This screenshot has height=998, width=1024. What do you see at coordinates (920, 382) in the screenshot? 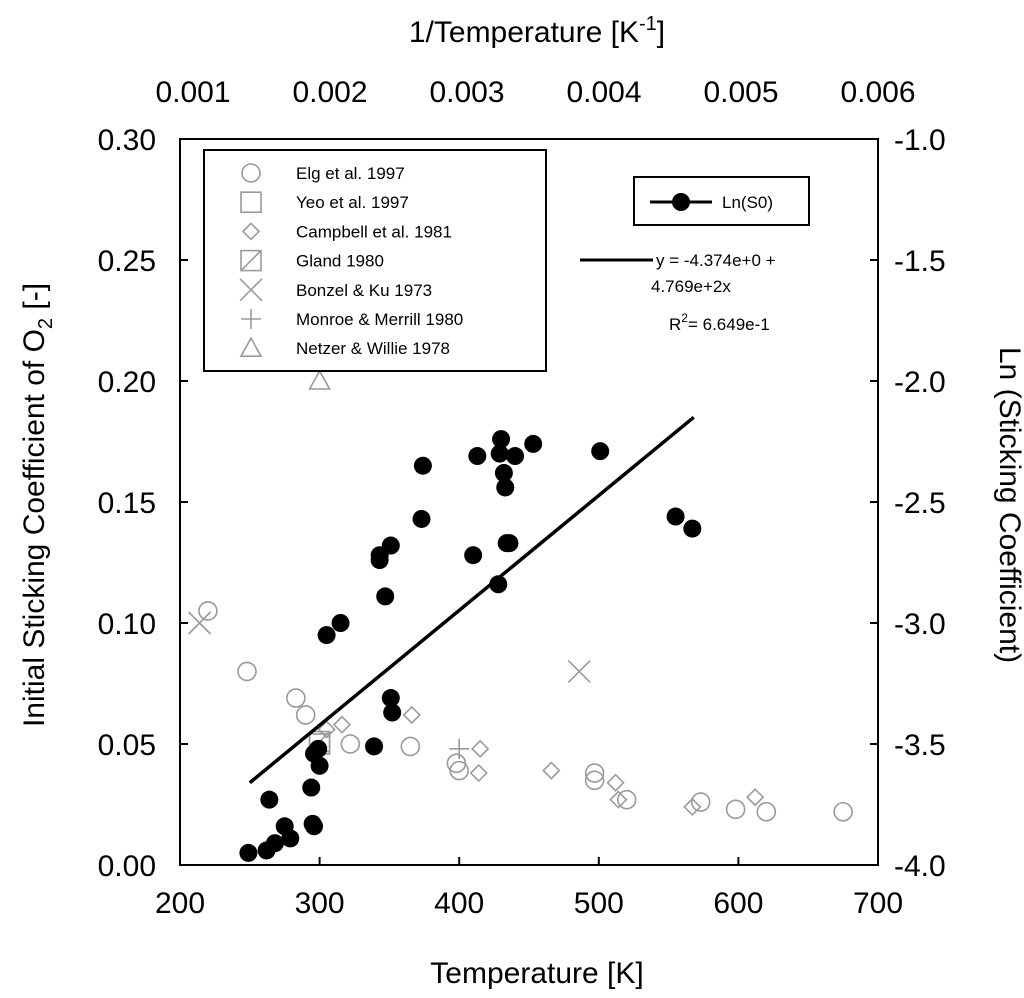
I see `y2-tick-label: -2.0` at bounding box center [920, 382].